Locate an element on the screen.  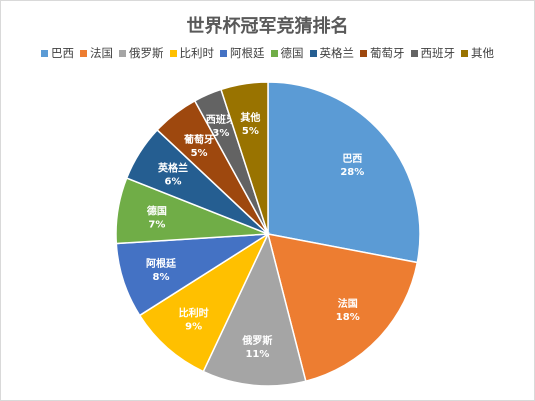
legend-label: 俄罗斯 is located at coordinates (146, 53).